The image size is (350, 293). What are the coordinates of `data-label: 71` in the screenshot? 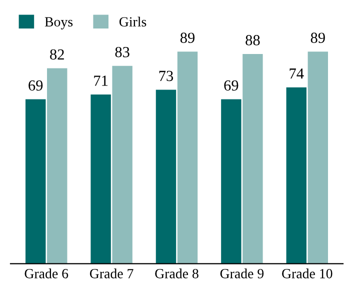 It's located at (101, 81).